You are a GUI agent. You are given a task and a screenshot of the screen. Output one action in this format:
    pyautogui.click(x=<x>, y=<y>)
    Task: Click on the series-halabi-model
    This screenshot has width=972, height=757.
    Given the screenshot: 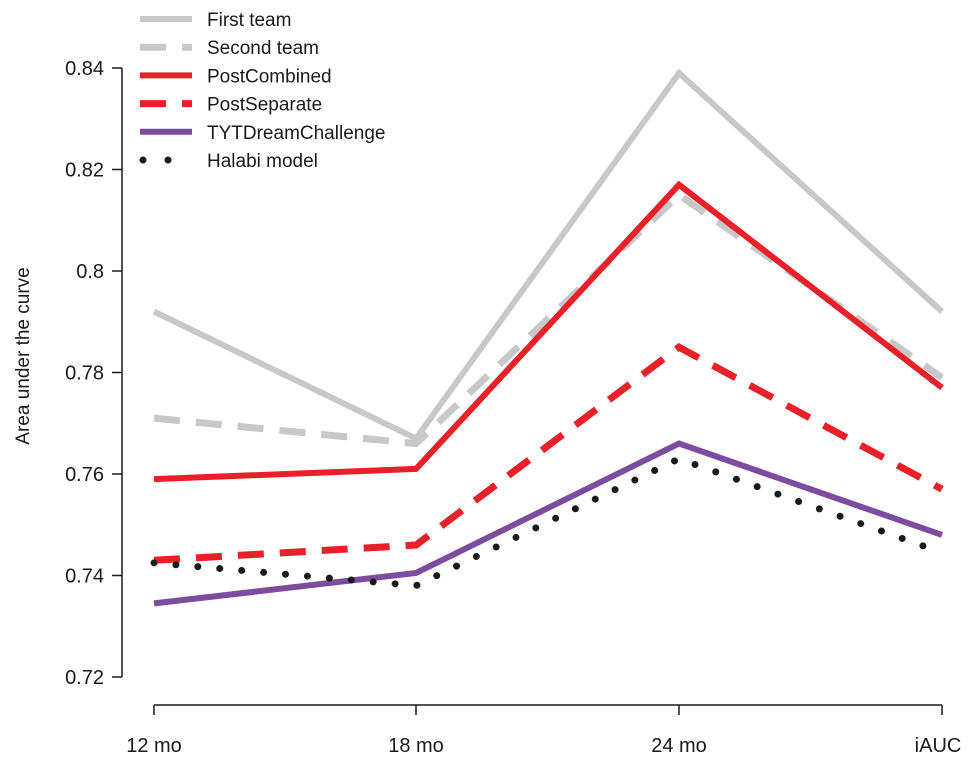 What is the action you would take?
    pyautogui.click(x=548, y=522)
    